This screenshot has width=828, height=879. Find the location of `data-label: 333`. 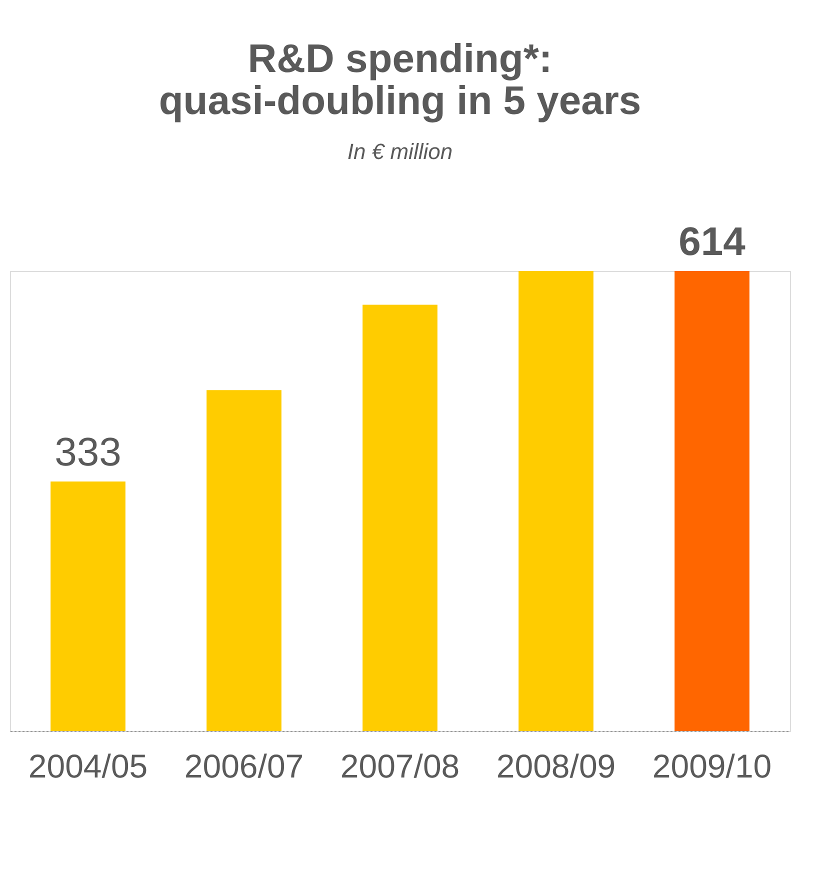

data-label: 333 is located at coordinates (88, 452).